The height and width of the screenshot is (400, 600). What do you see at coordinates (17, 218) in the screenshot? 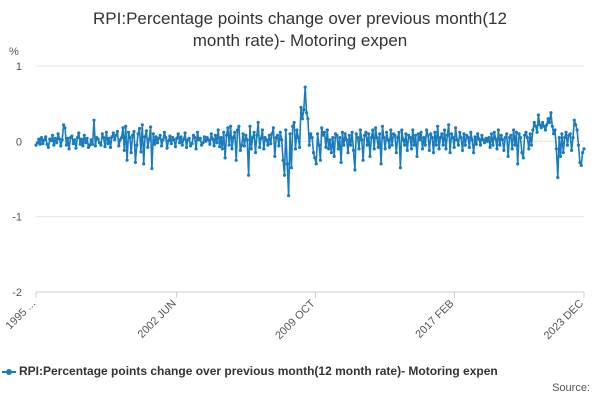
I see `y-tick-label: -1` at bounding box center [17, 218].